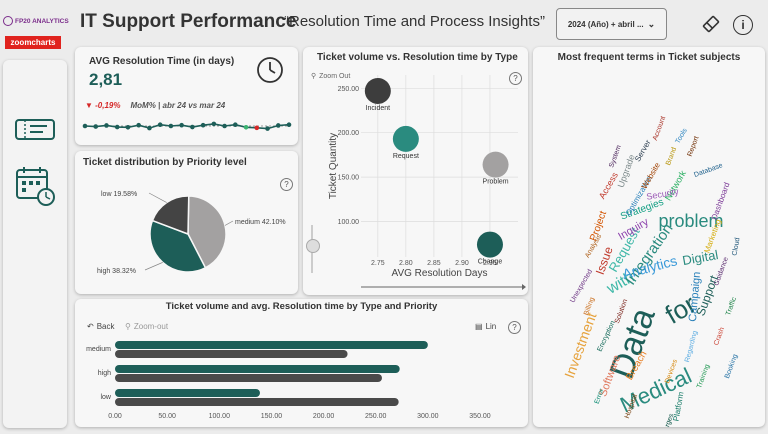 The width and height of the screenshot is (768, 434). I want to click on wordcloud-term: Brand, so click(671, 156).